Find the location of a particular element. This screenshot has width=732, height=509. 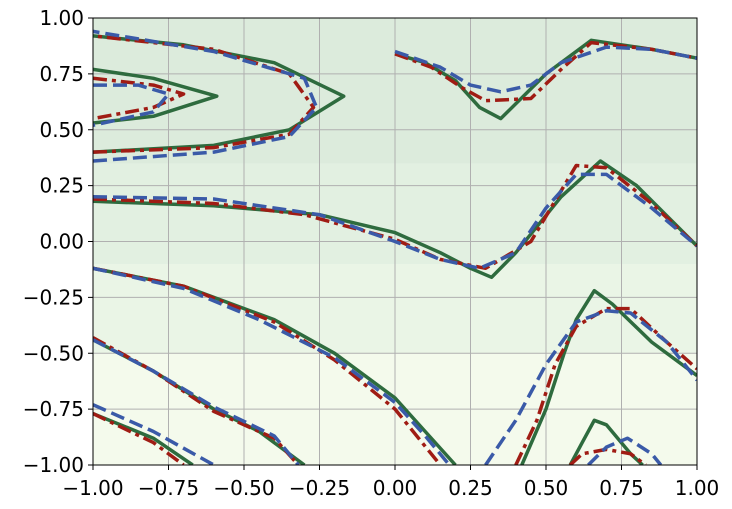

y-tick-label-8: −1.00 is located at coordinates (53, 465).